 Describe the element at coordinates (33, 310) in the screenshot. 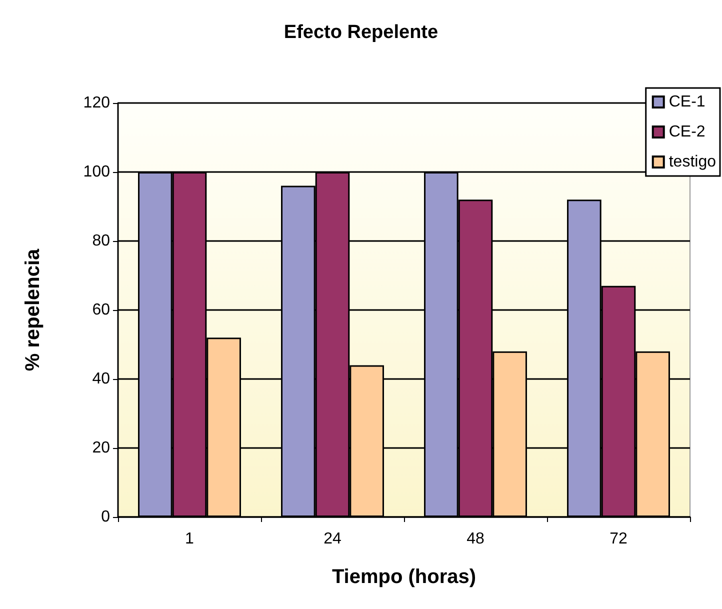

I see `y-axis-title: % repelencia` at that location.